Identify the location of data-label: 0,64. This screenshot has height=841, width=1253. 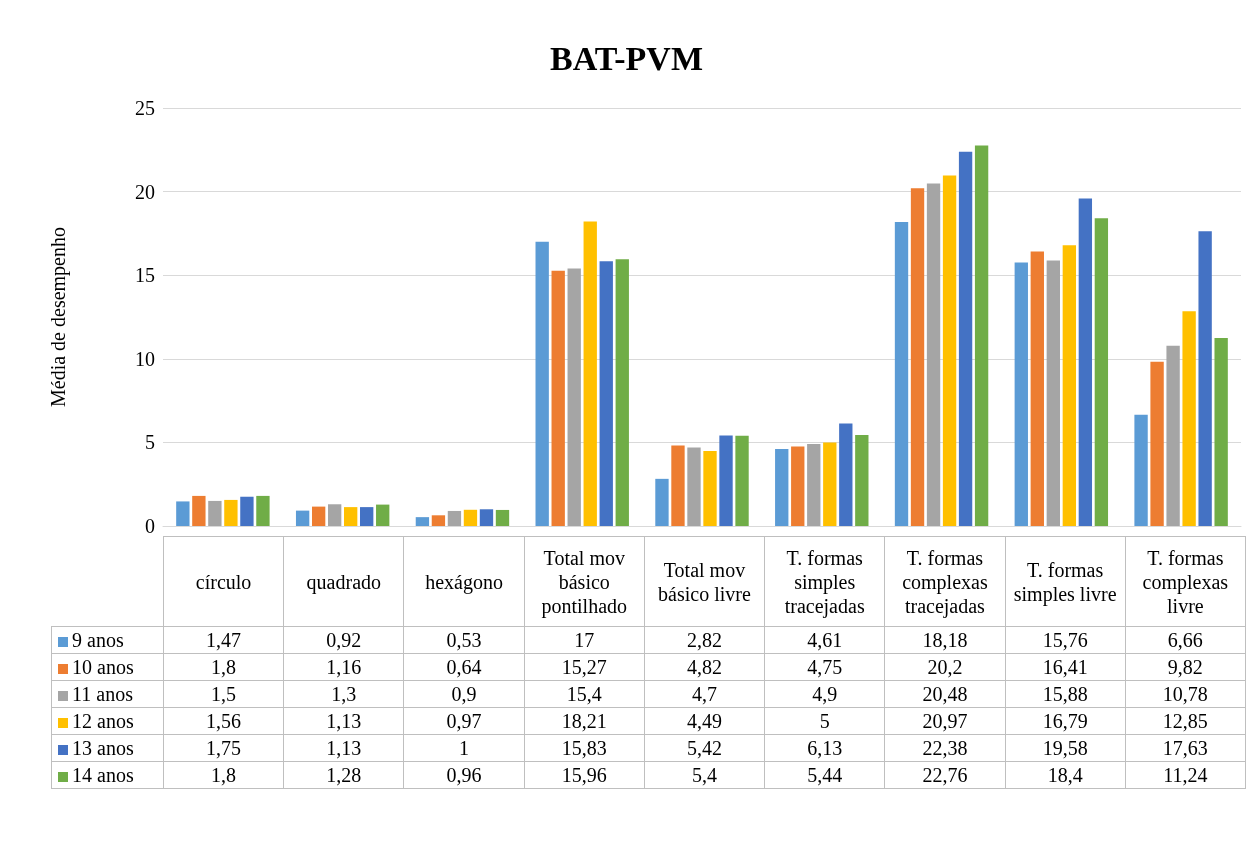
(464, 667).